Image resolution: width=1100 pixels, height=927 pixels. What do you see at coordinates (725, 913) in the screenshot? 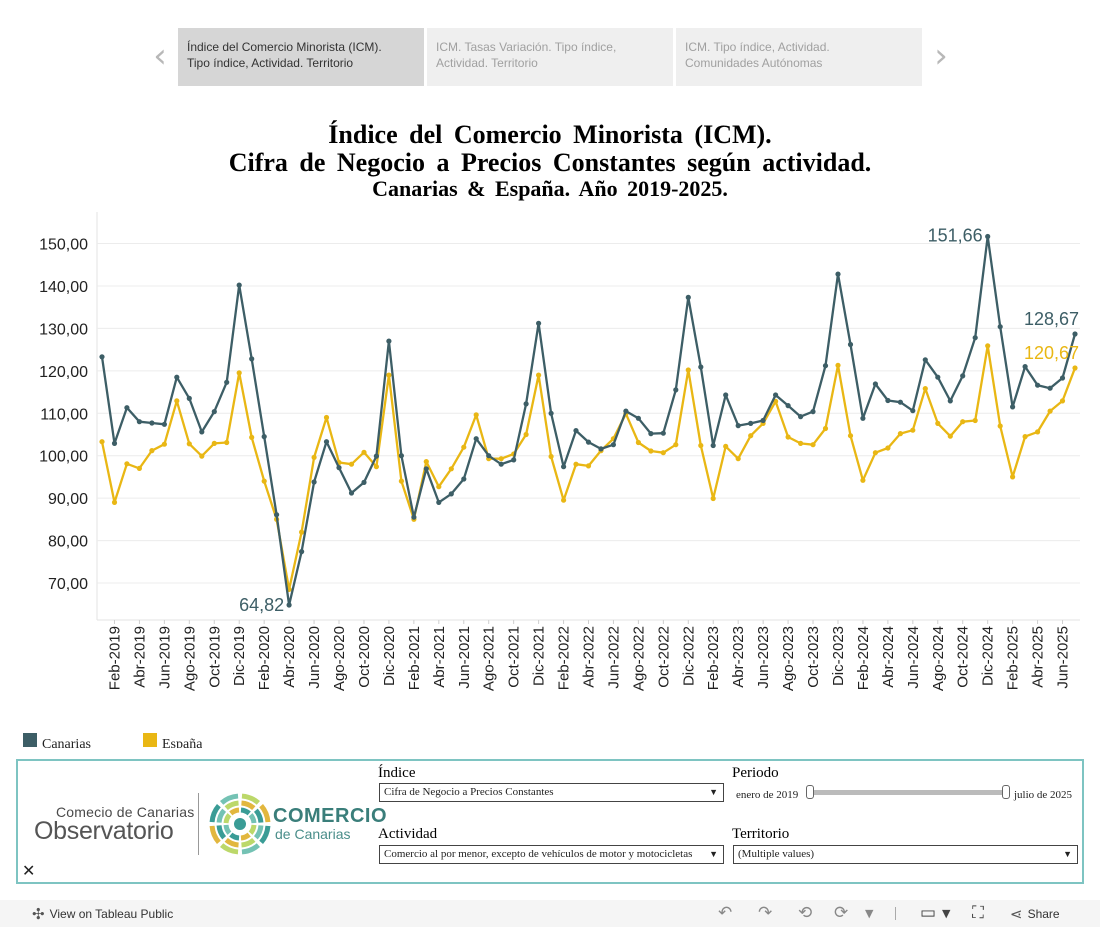
I see `undo-icon: ↶` at bounding box center [725, 913].